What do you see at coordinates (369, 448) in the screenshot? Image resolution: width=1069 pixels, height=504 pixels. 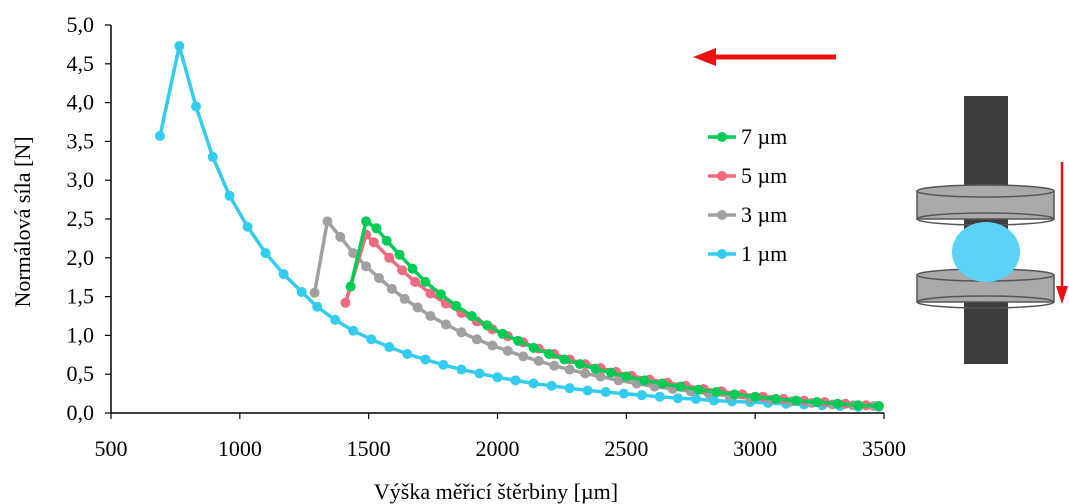 I see `x-tick-label: 1500` at bounding box center [369, 448].